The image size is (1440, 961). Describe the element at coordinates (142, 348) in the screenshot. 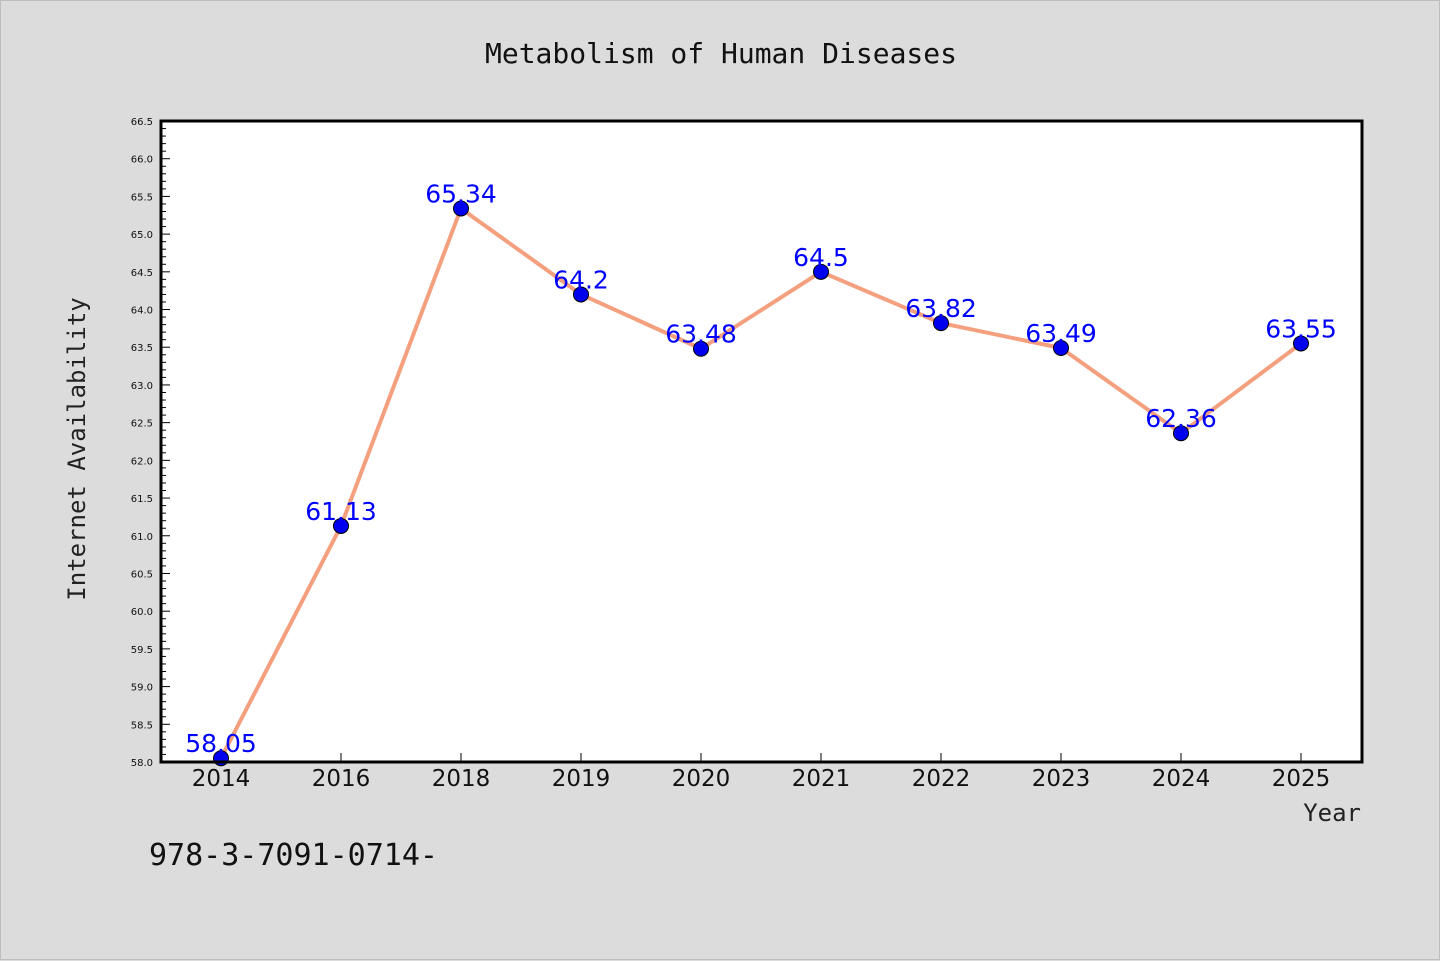

I see `y-tick-label: 63.5` at that location.